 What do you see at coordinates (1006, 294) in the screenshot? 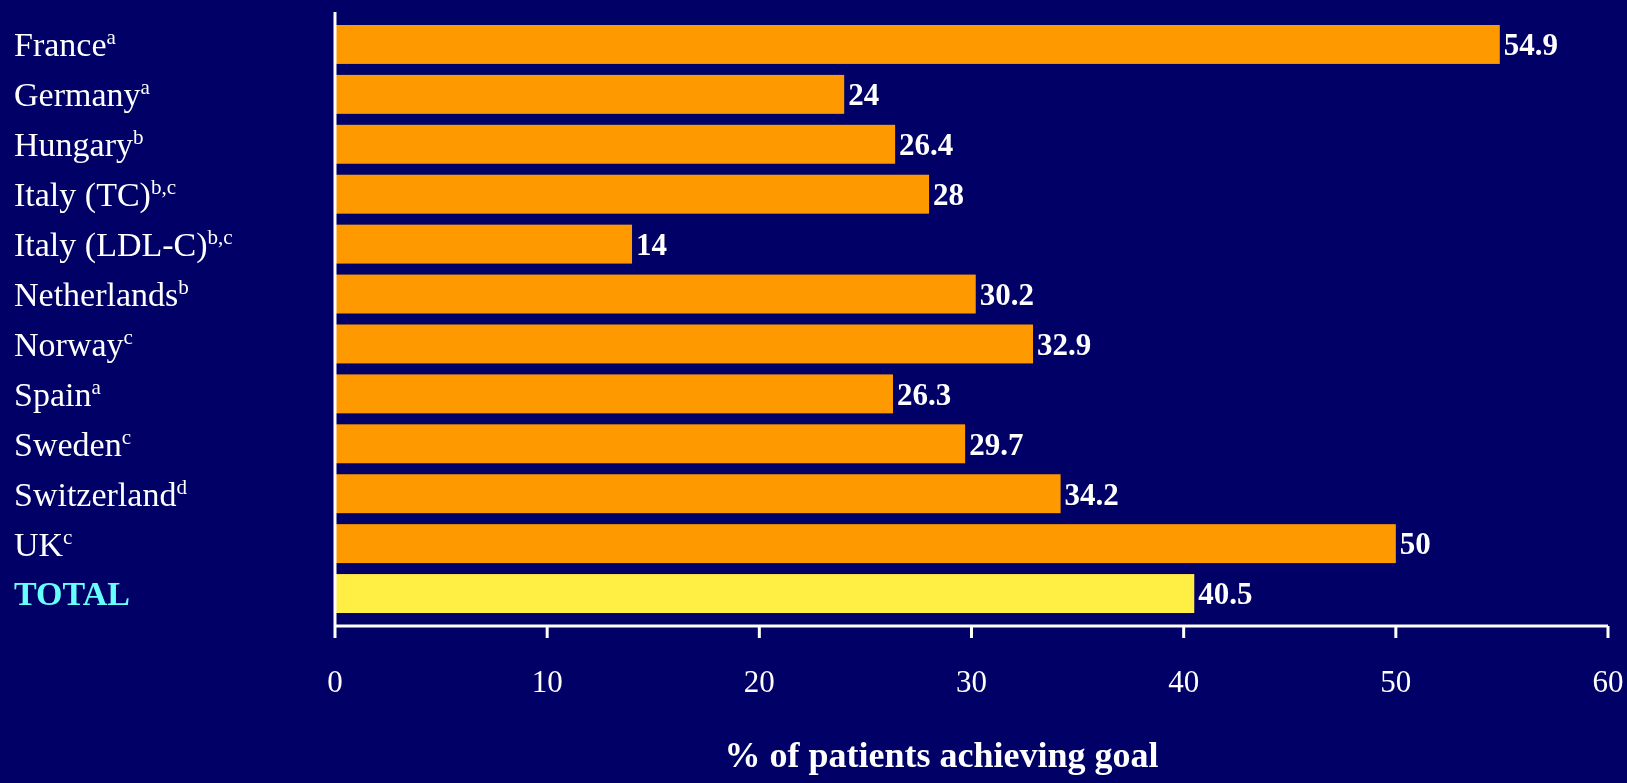
I see `data-label: 30.2` at bounding box center [1006, 294].